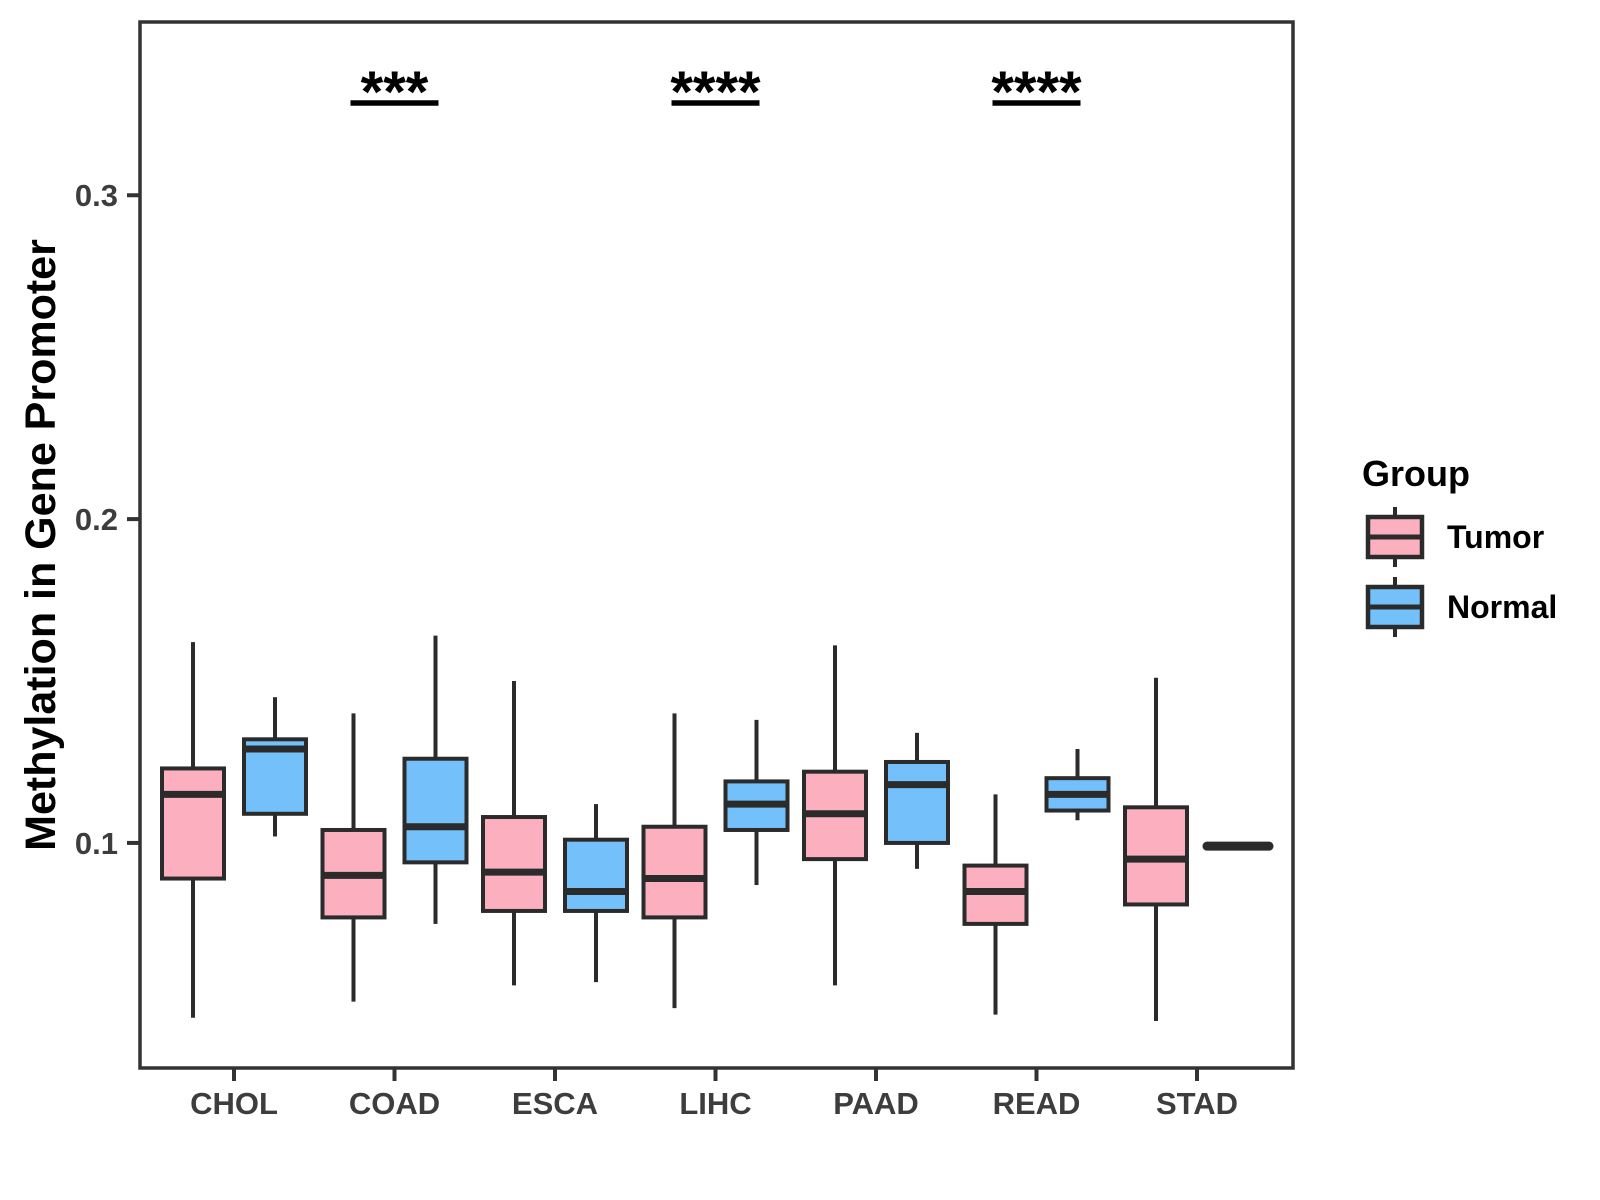 The width and height of the screenshot is (1600, 1200). I want to click on box-read-tumor, so click(995, 904).